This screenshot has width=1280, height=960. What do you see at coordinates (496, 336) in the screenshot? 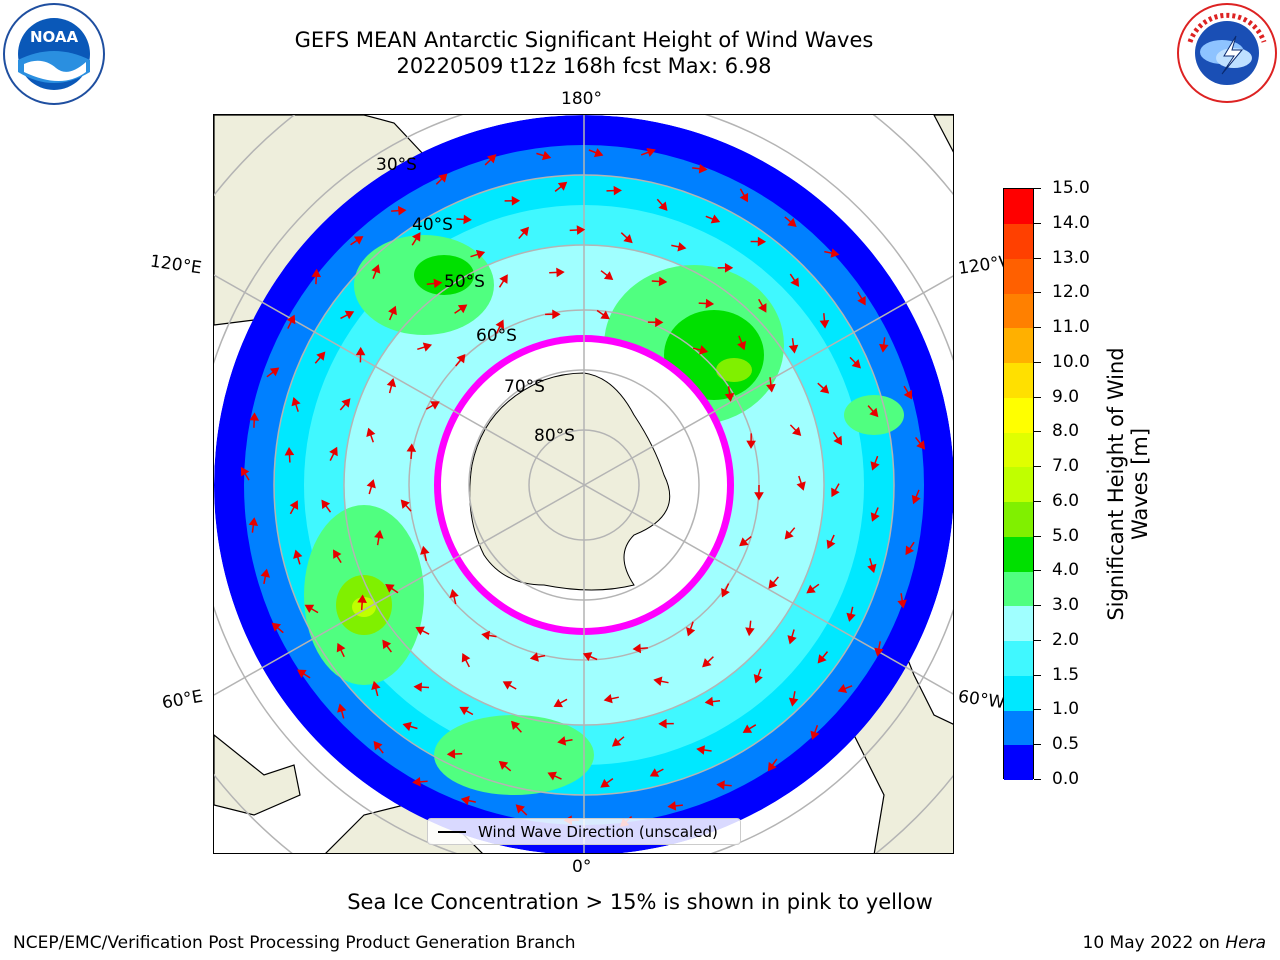
I see `lat-label-60s: 60°S` at bounding box center [496, 336].